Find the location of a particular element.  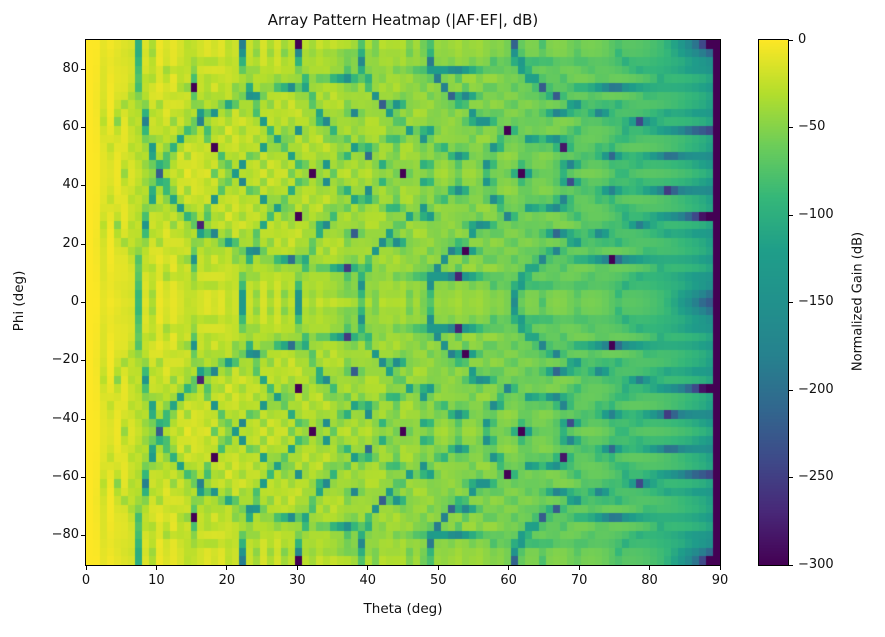

colorbar-canvas is located at coordinates (773, 302).